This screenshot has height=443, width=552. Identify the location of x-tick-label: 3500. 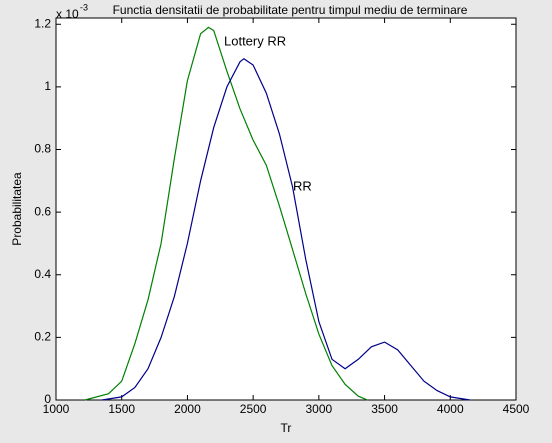
(384, 409).